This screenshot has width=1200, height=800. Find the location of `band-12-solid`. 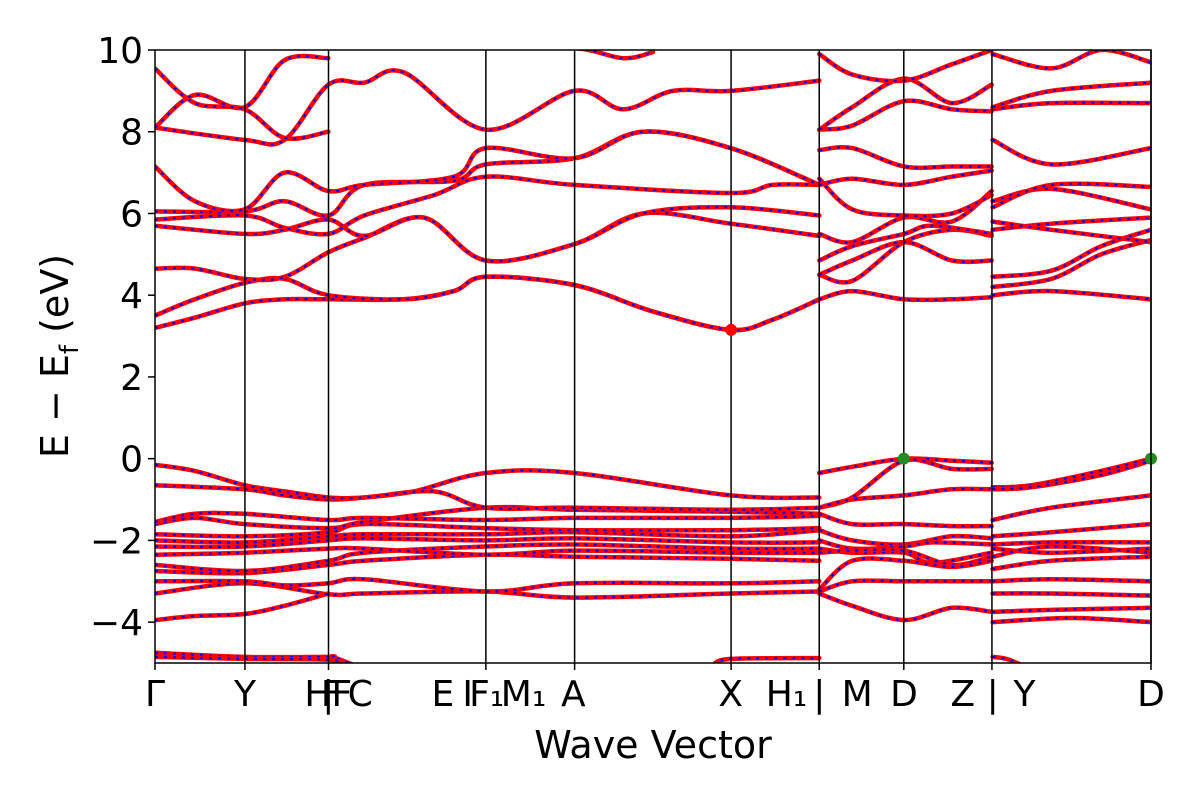

band-12-solid is located at coordinates (488, 530).